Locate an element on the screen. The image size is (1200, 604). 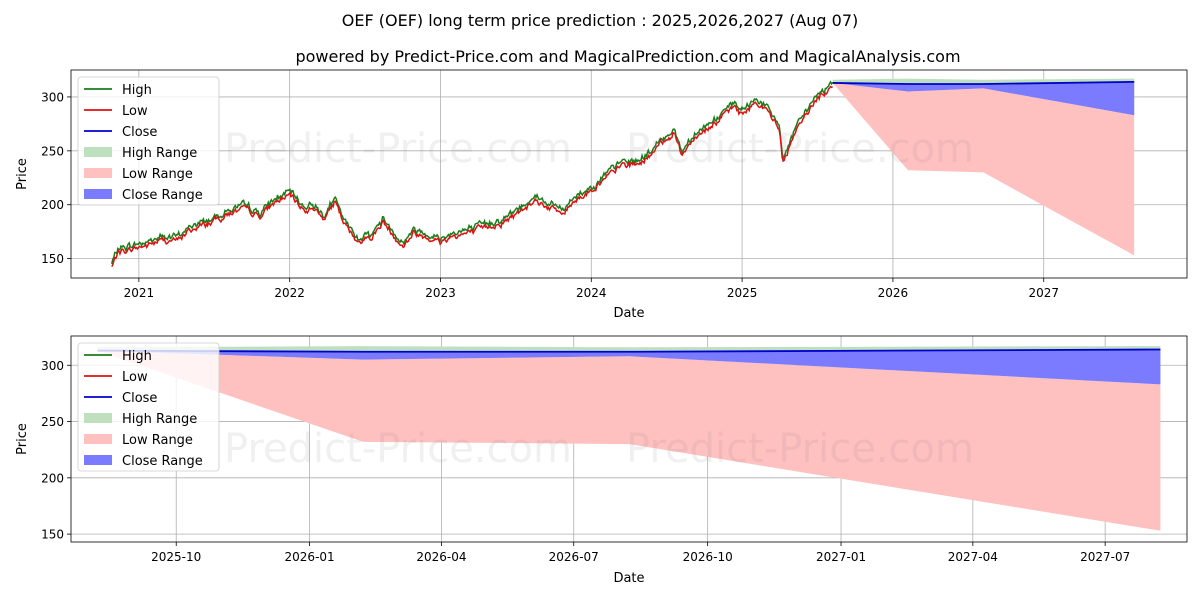
watermarks: Predict-Price.com Predict-Price.com is located at coordinates (599, 449).